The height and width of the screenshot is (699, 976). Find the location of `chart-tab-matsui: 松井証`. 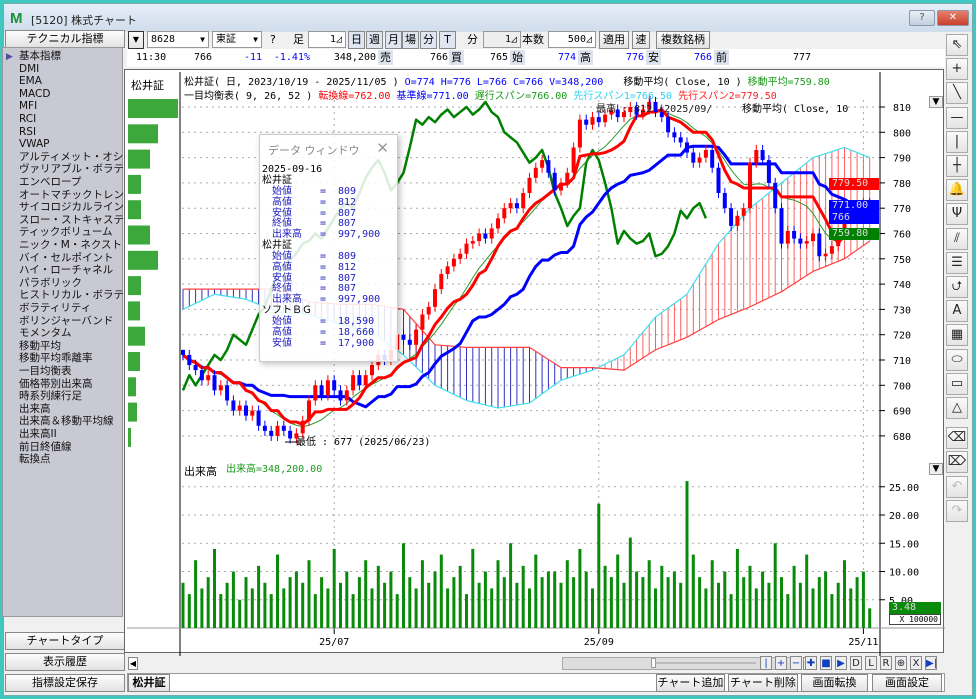

chart-tab-matsui: 松井証 is located at coordinates (149, 683).